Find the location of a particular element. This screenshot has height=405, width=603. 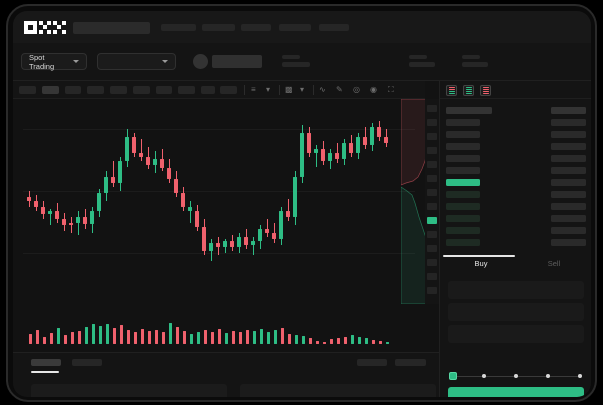

amount-percent-slider is located at coordinates (516, 376).